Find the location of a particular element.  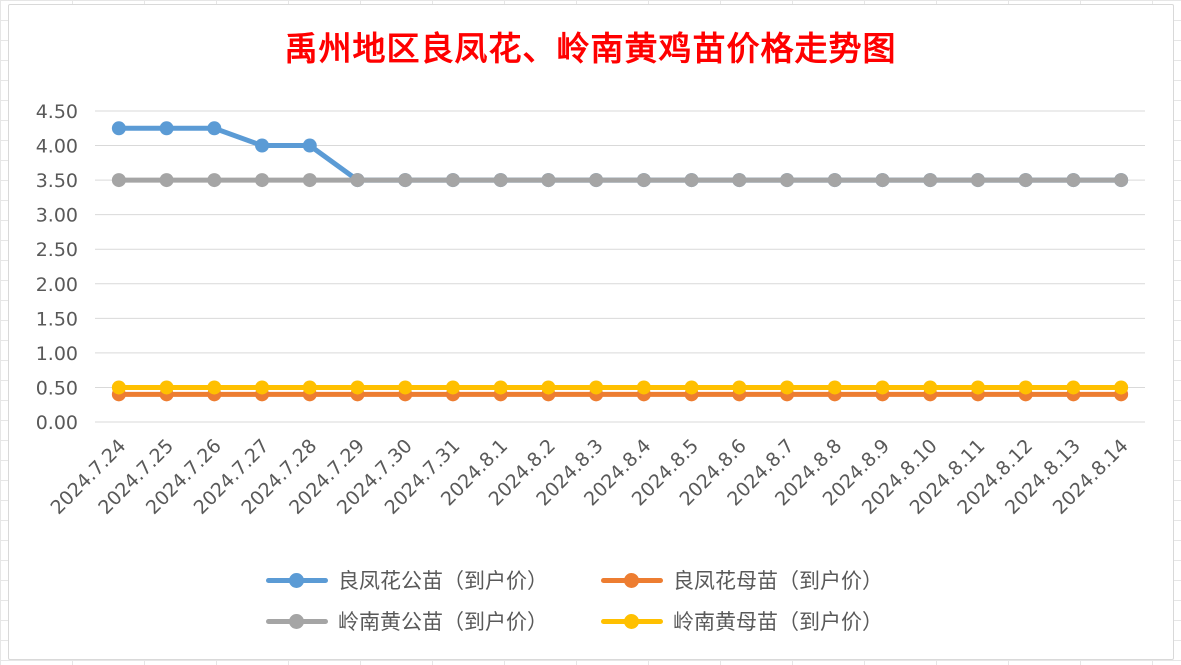

y-tick-label: 4.00 is located at coordinates (57, 147).